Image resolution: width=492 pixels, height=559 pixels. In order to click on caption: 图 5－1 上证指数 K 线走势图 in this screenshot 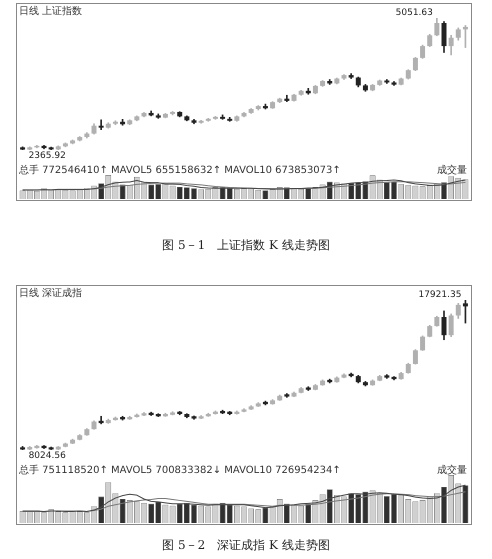, I will do `click(246, 245)`.